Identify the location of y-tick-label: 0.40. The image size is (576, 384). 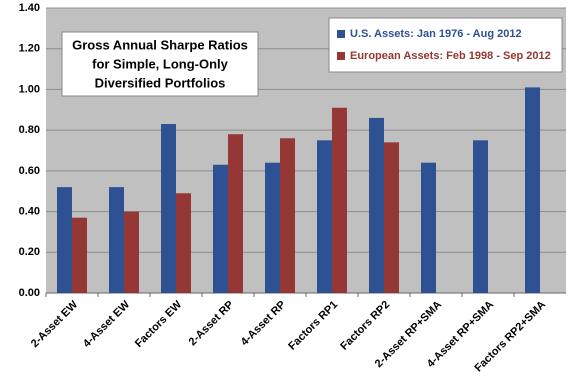
(29, 211).